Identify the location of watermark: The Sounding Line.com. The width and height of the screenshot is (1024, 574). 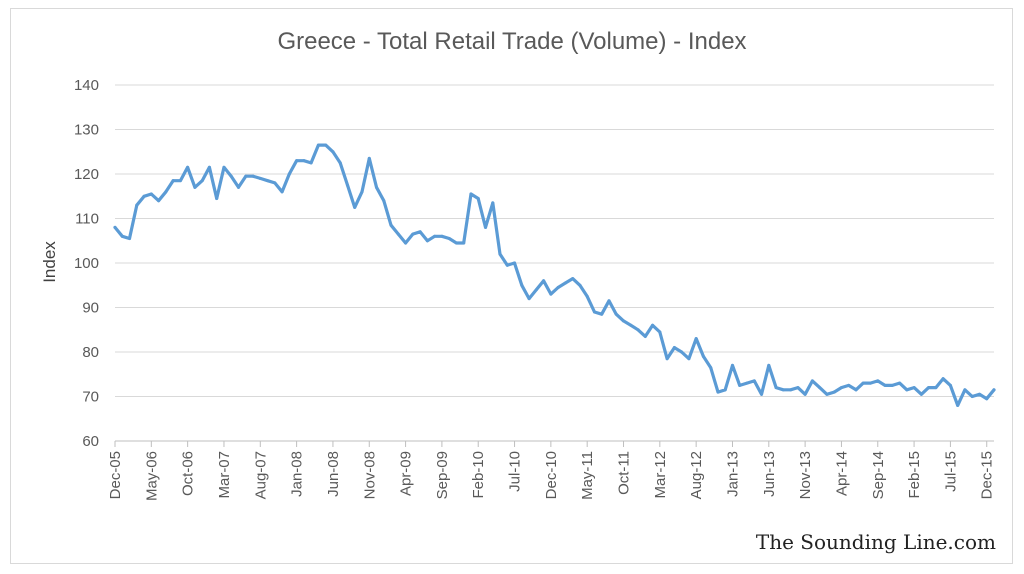
(875, 542).